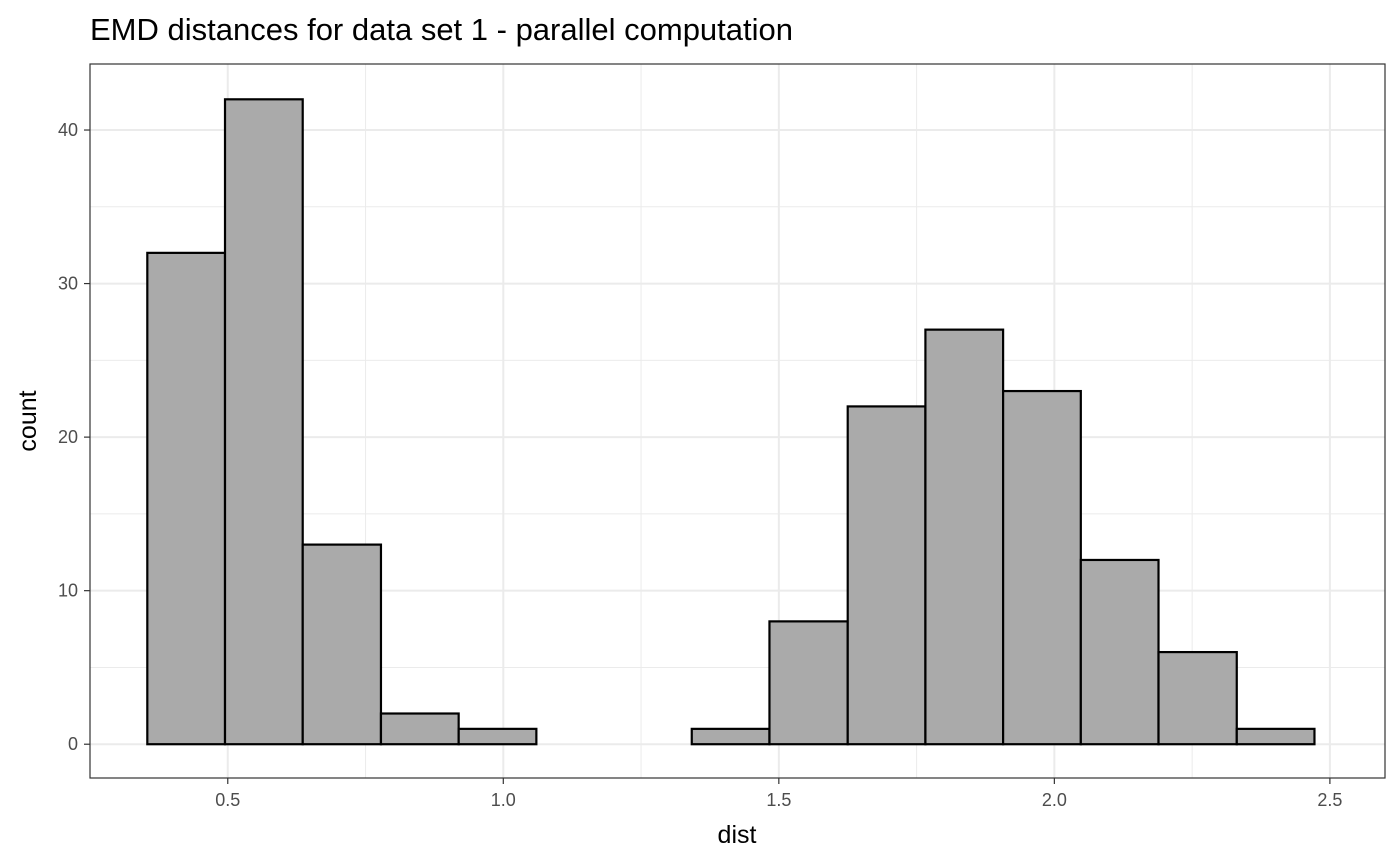 The width and height of the screenshot is (1400, 865). I want to click on y-tick-label: 20, so click(68, 437).